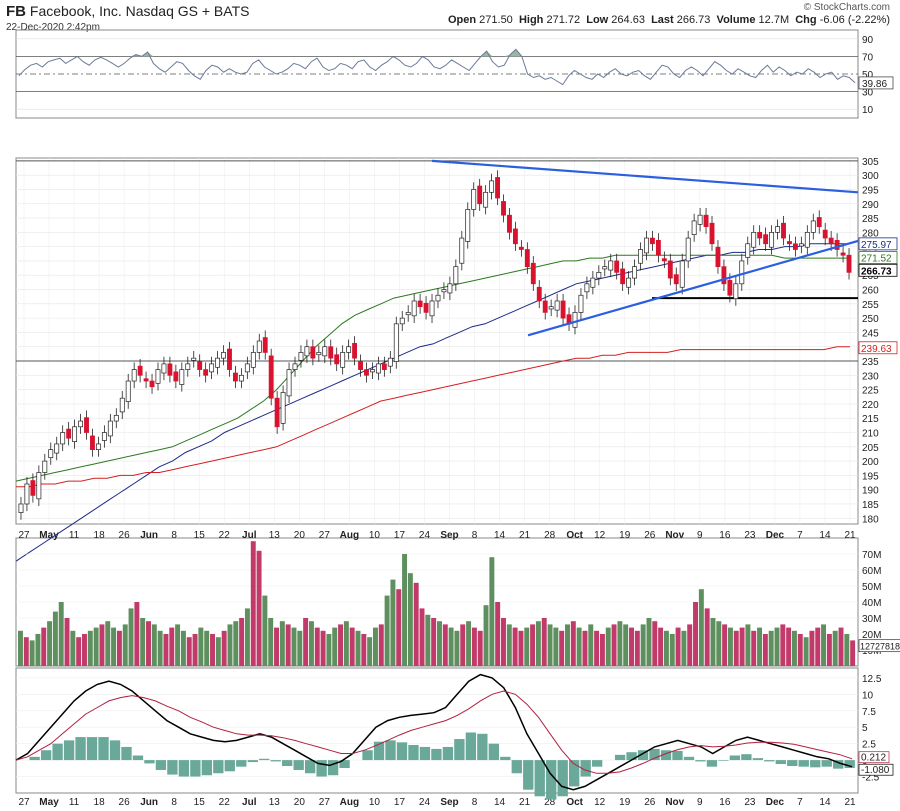 The width and height of the screenshot is (900, 811). What do you see at coordinates (325, 802) in the screenshot?
I see `x-tick-label-bottom: 27` at bounding box center [325, 802].